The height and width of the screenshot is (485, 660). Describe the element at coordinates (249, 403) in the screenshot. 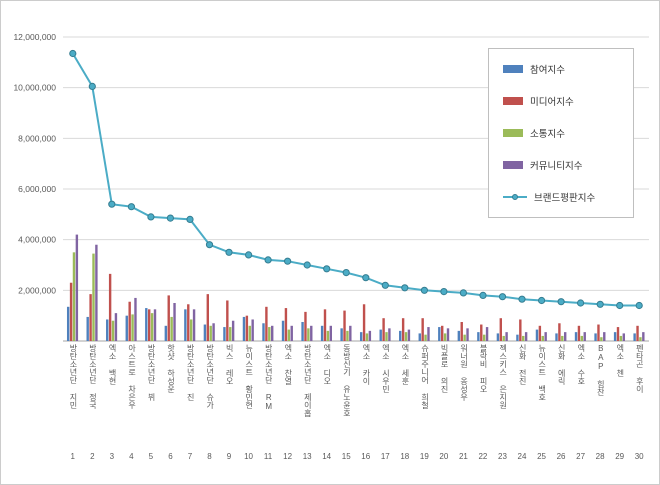

I see `category-column: 뉴이스트 황민현 10` at that location.